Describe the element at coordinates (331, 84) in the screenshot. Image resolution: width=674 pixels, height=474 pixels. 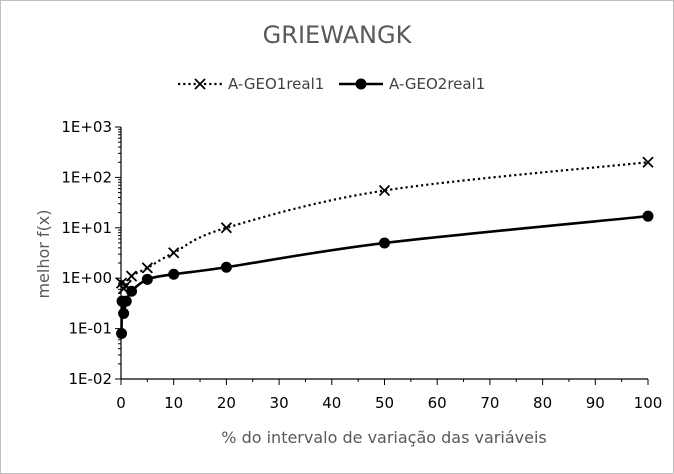
I see `legend: A-GEO1real1 A-GEO2real1` at that location.